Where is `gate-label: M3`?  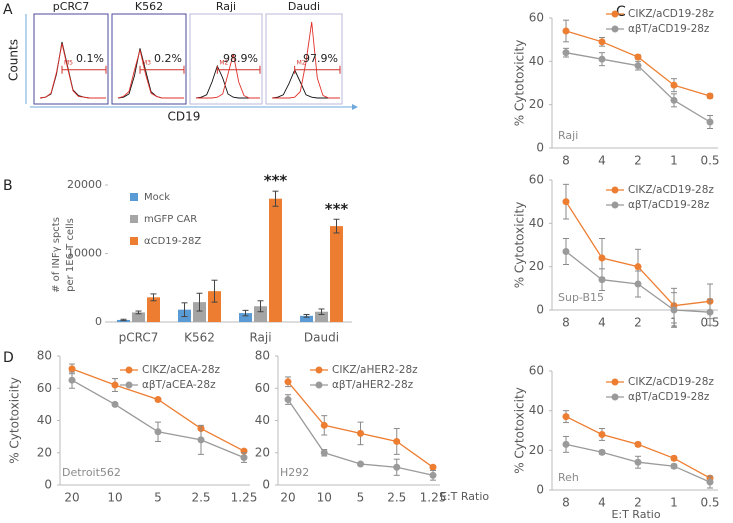 gate-label: M3 is located at coordinates (146, 62).